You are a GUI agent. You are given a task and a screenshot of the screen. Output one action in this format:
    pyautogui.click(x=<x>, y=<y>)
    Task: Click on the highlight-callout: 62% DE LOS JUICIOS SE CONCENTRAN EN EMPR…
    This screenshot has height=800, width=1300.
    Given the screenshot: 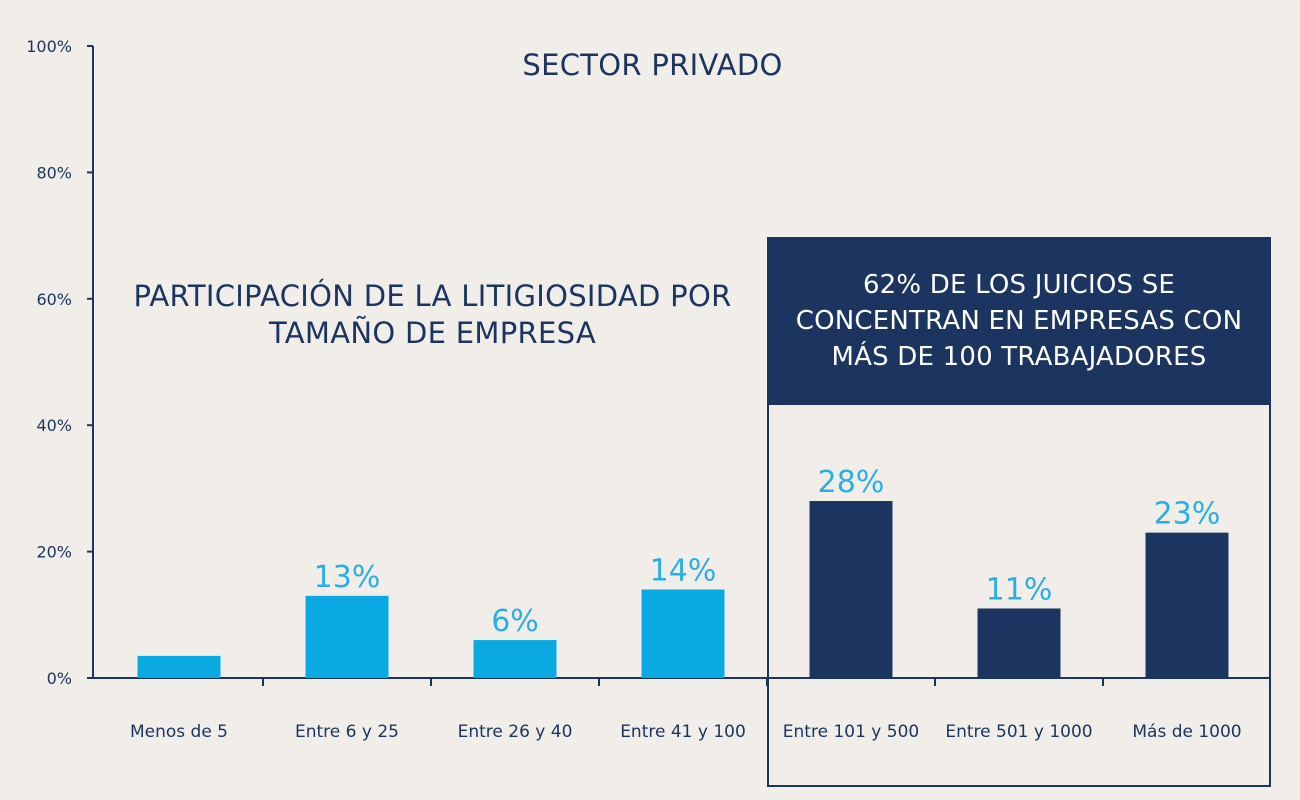 What is the action you would take?
    pyautogui.click(x=1019, y=321)
    